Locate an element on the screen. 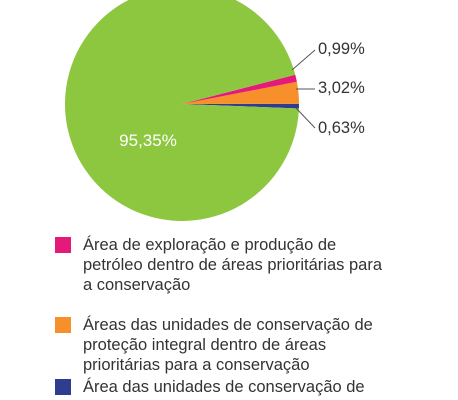 Image resolution: width=458 pixels, height=400 pixels. slice-unidades-conservacao is located at coordinates (241, 106).